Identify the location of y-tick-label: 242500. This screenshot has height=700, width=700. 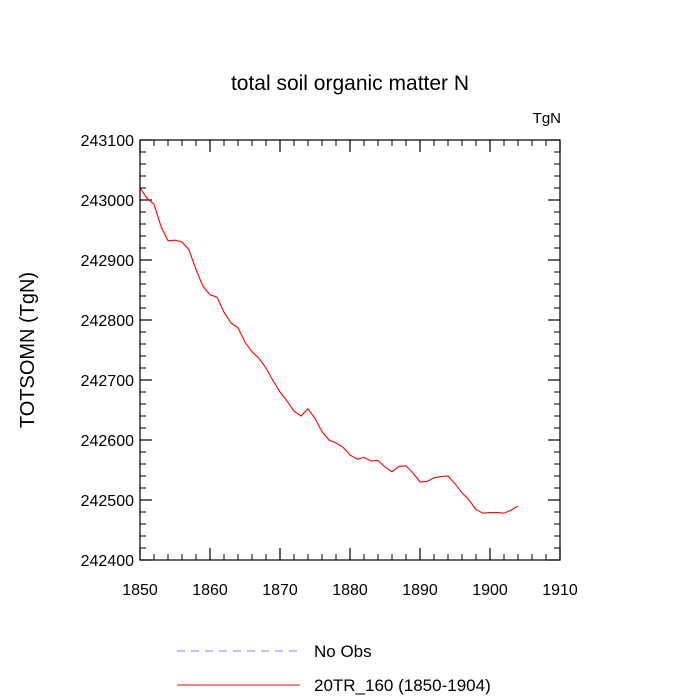
(107, 501).